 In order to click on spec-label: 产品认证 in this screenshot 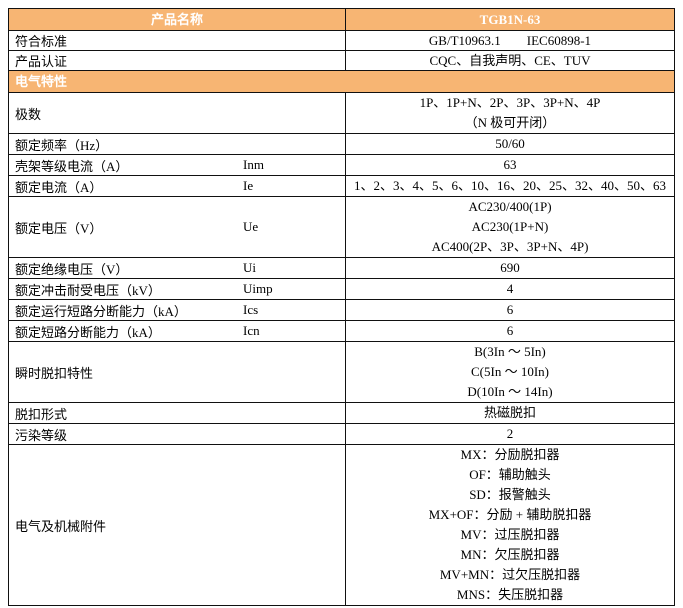, I will do `click(41, 61)`.